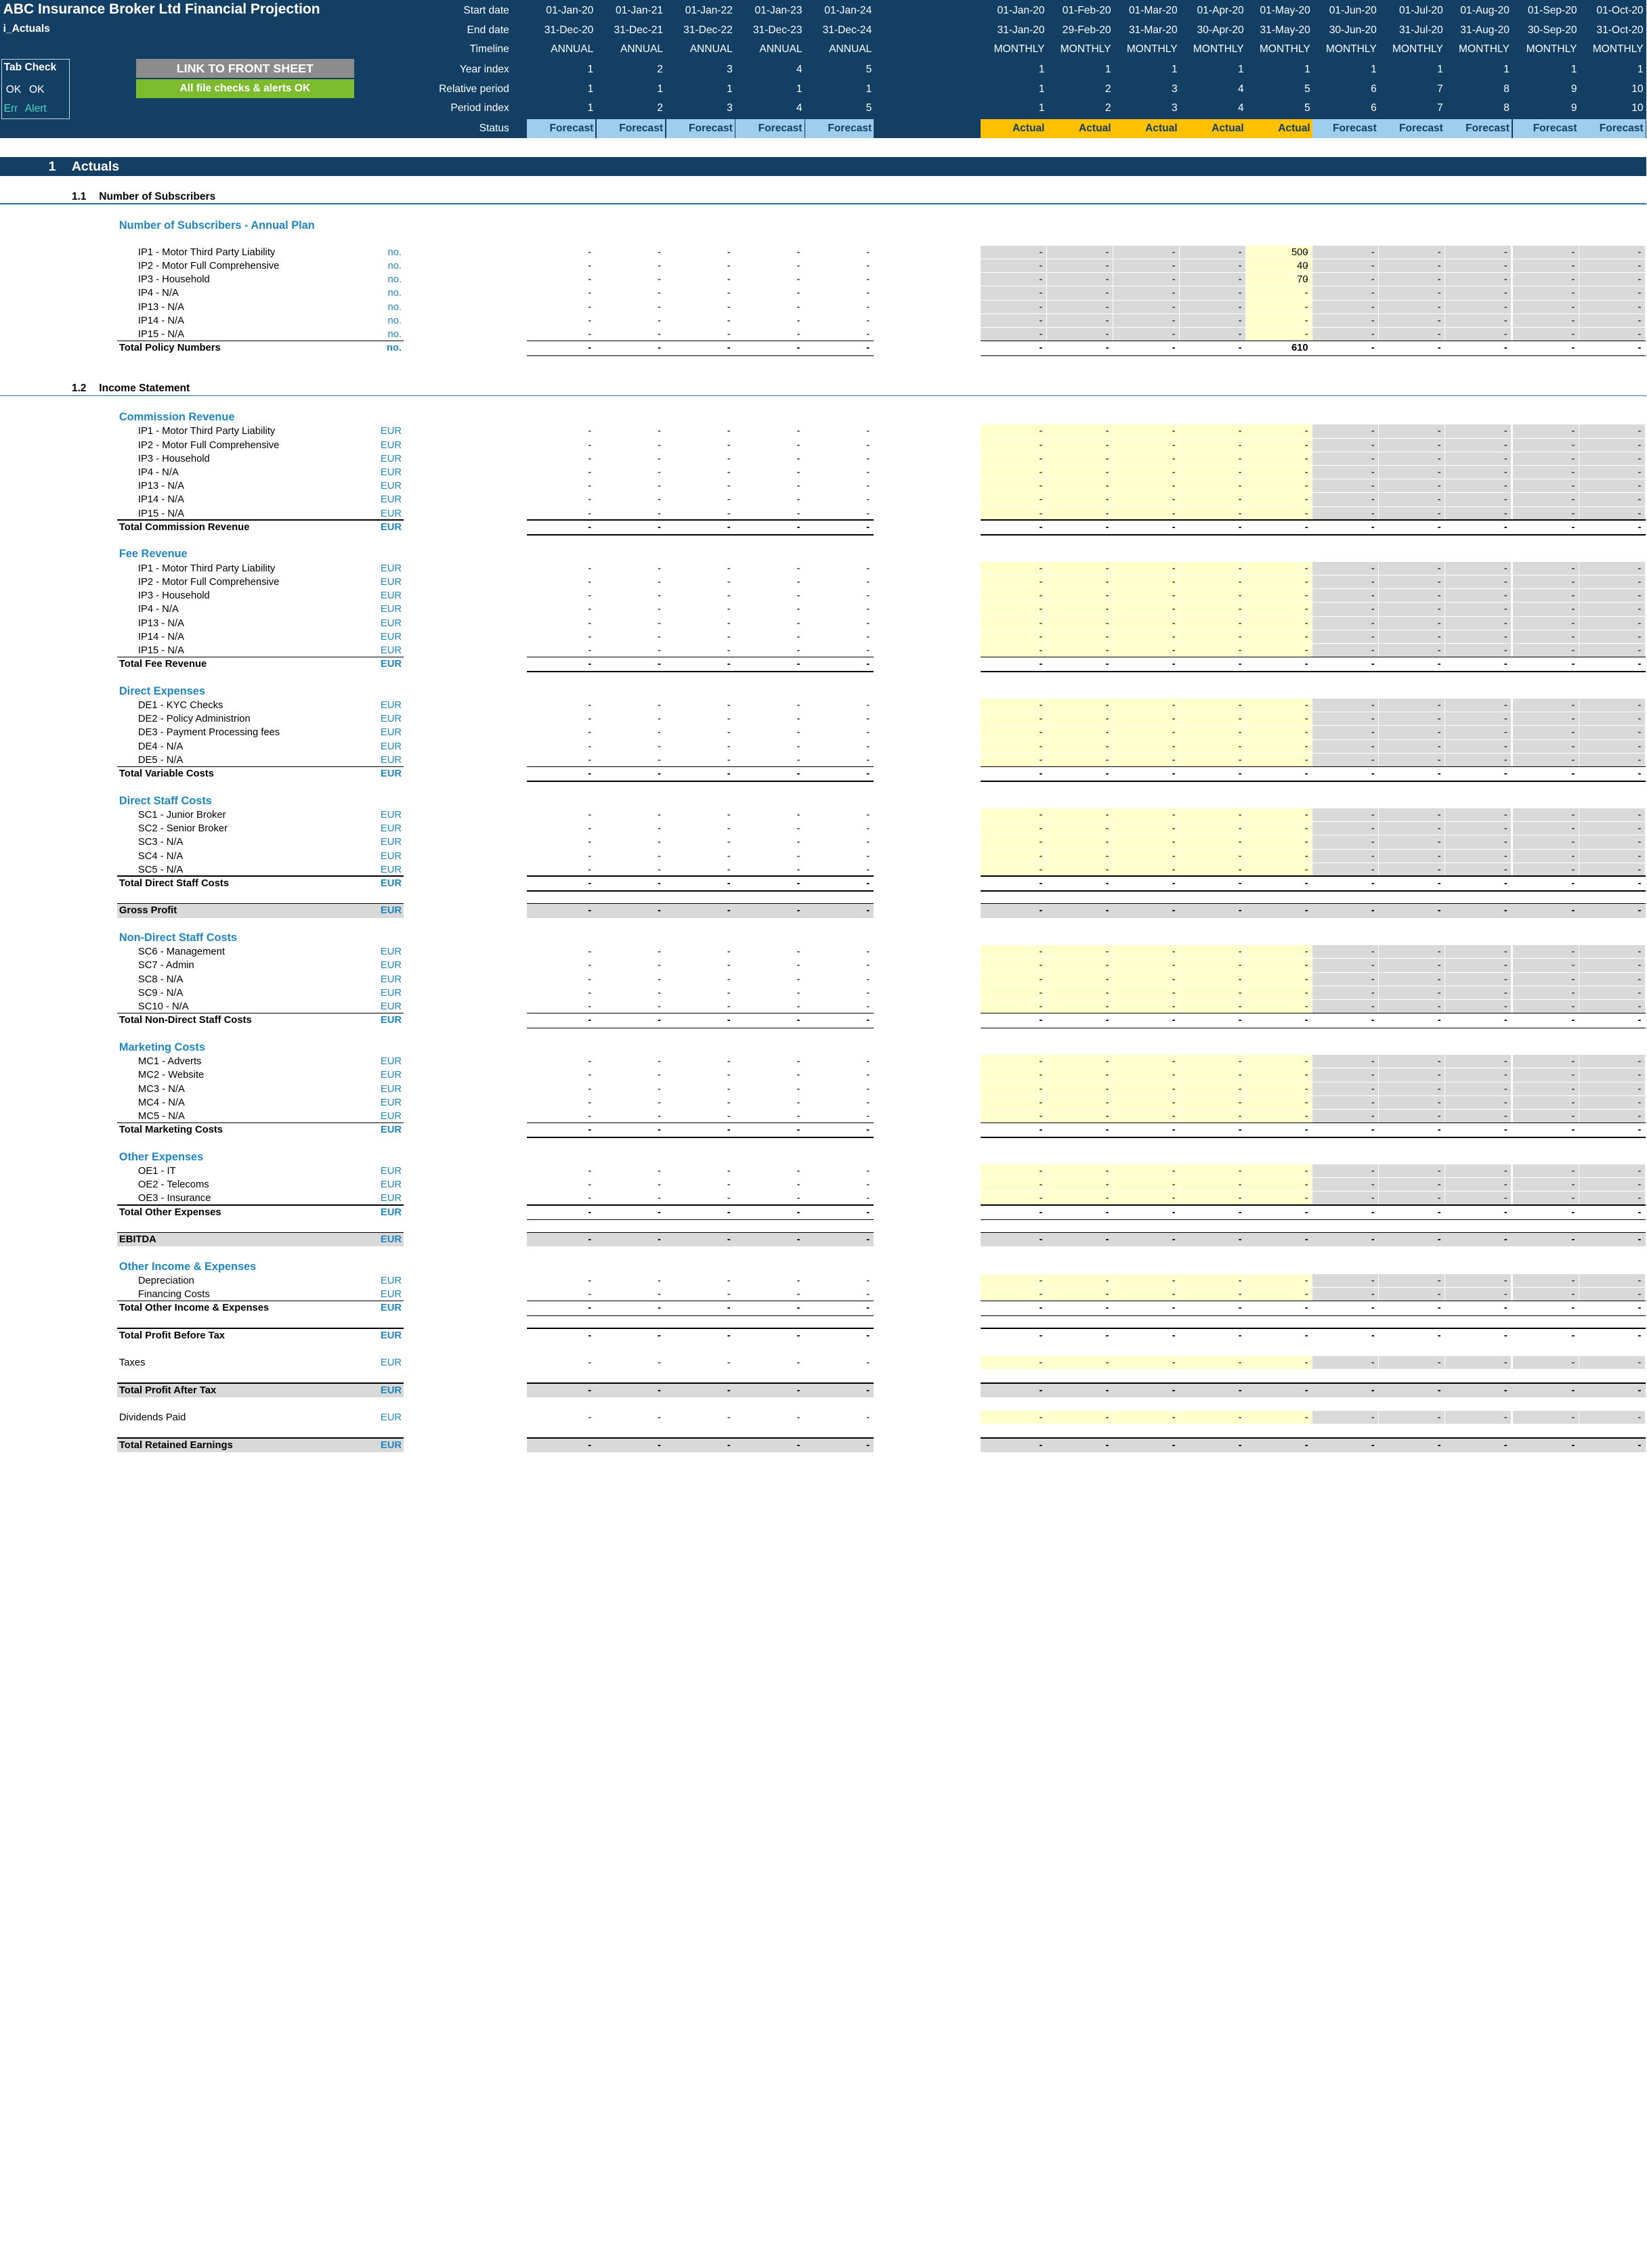  I want to click on link-to-front-sheet-button: LINK TO FRONT SHEET, so click(244, 69).